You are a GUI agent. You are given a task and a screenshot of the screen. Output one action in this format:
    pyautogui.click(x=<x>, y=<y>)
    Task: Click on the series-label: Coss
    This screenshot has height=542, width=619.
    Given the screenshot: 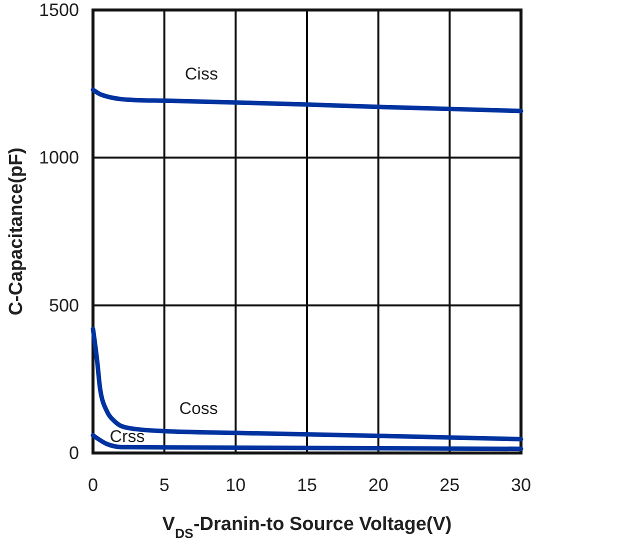 What is the action you would take?
    pyautogui.click(x=198, y=408)
    